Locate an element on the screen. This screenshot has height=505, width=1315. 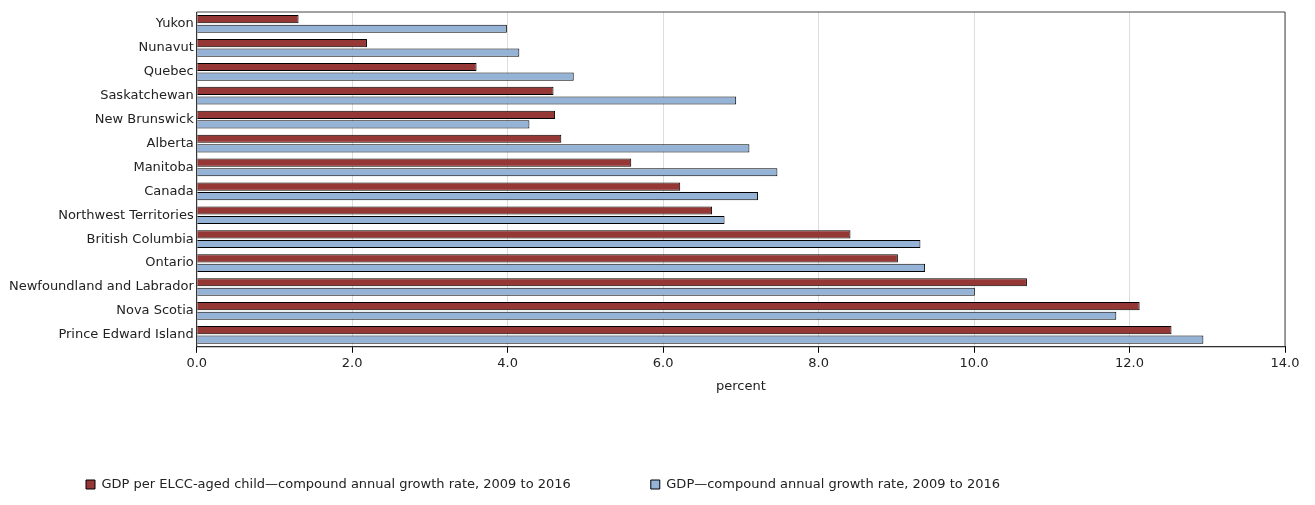
y-tick-label: Canada is located at coordinates (169, 190).